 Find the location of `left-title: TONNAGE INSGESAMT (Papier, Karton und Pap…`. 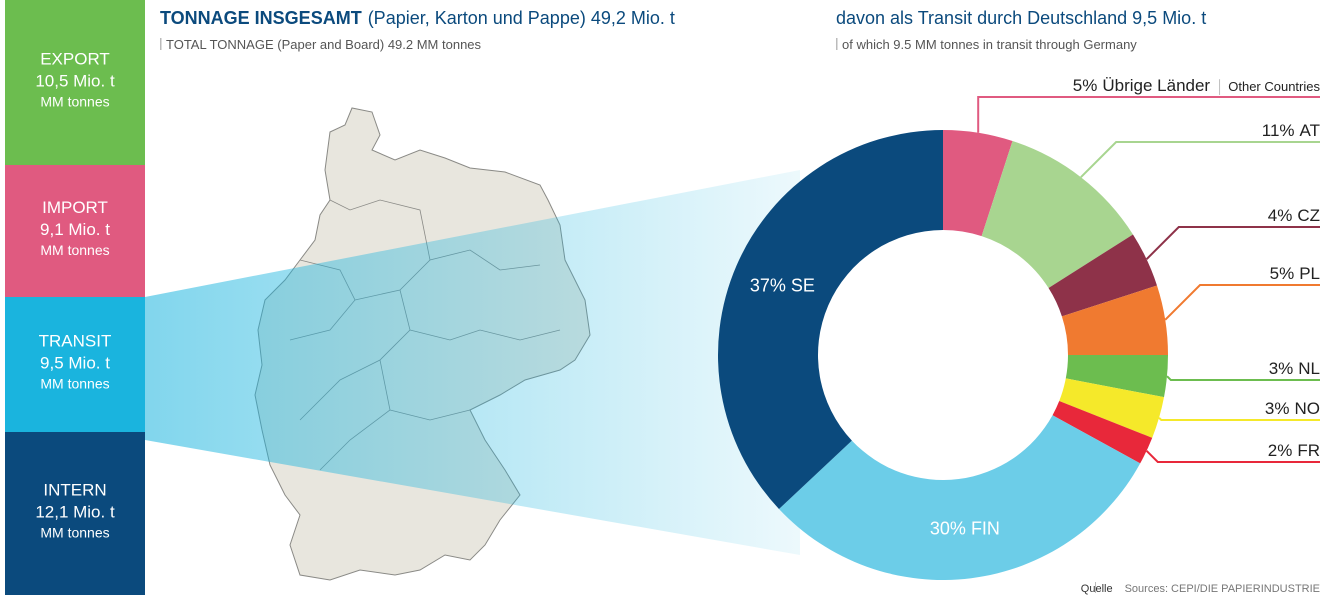

left-title: TONNAGE INSGESAMT (Papier, Karton und Pap… is located at coordinates (417, 18).